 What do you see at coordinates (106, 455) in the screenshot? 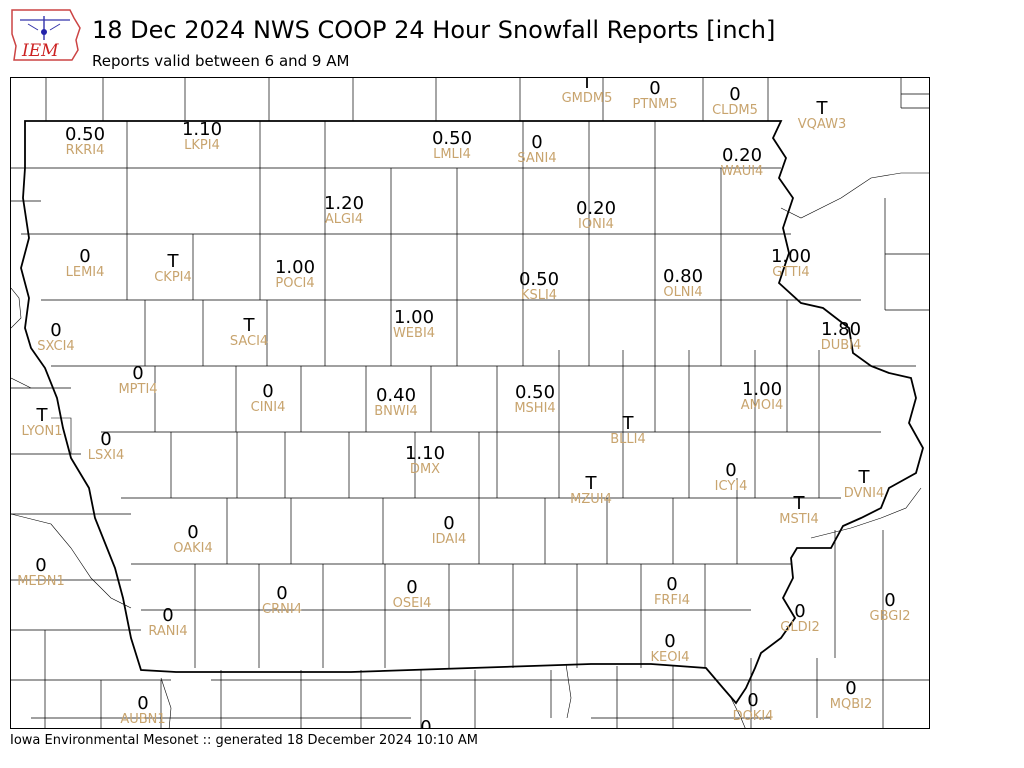
I see `station-id-label: LSXI4` at bounding box center [106, 455].